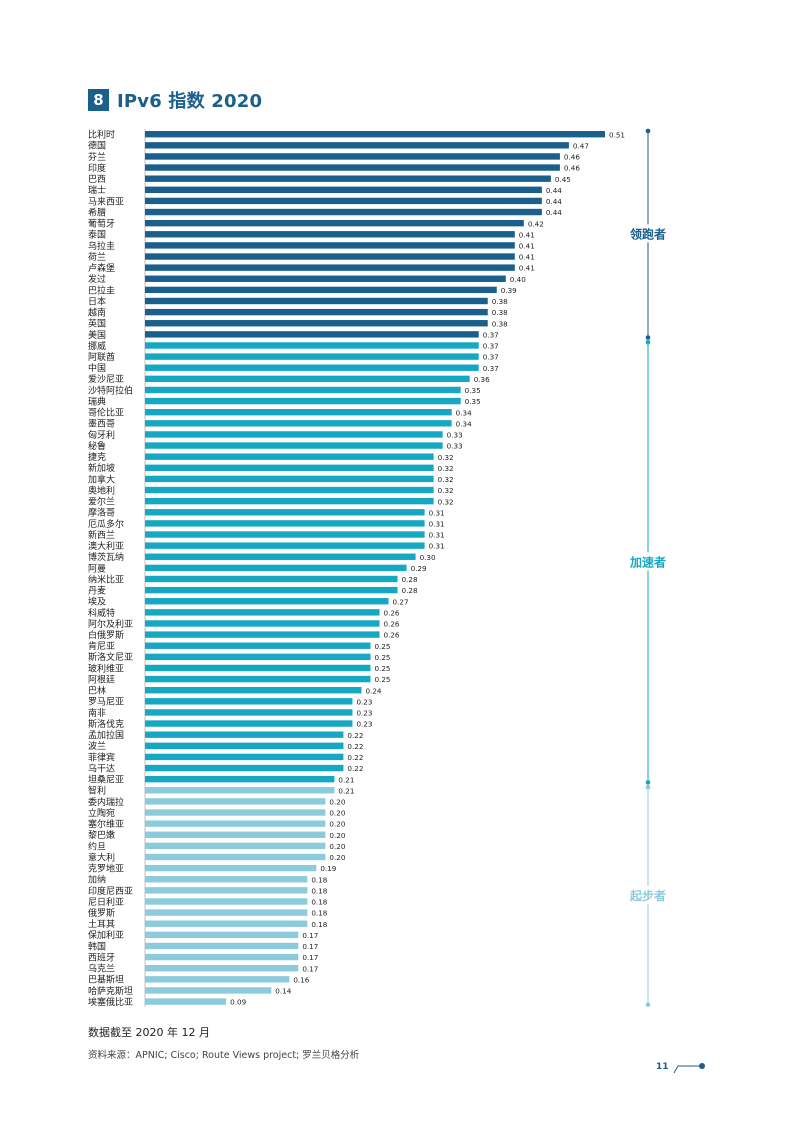  Describe the element at coordinates (97, 301) in the screenshot. I see `category-label: 日本` at that location.